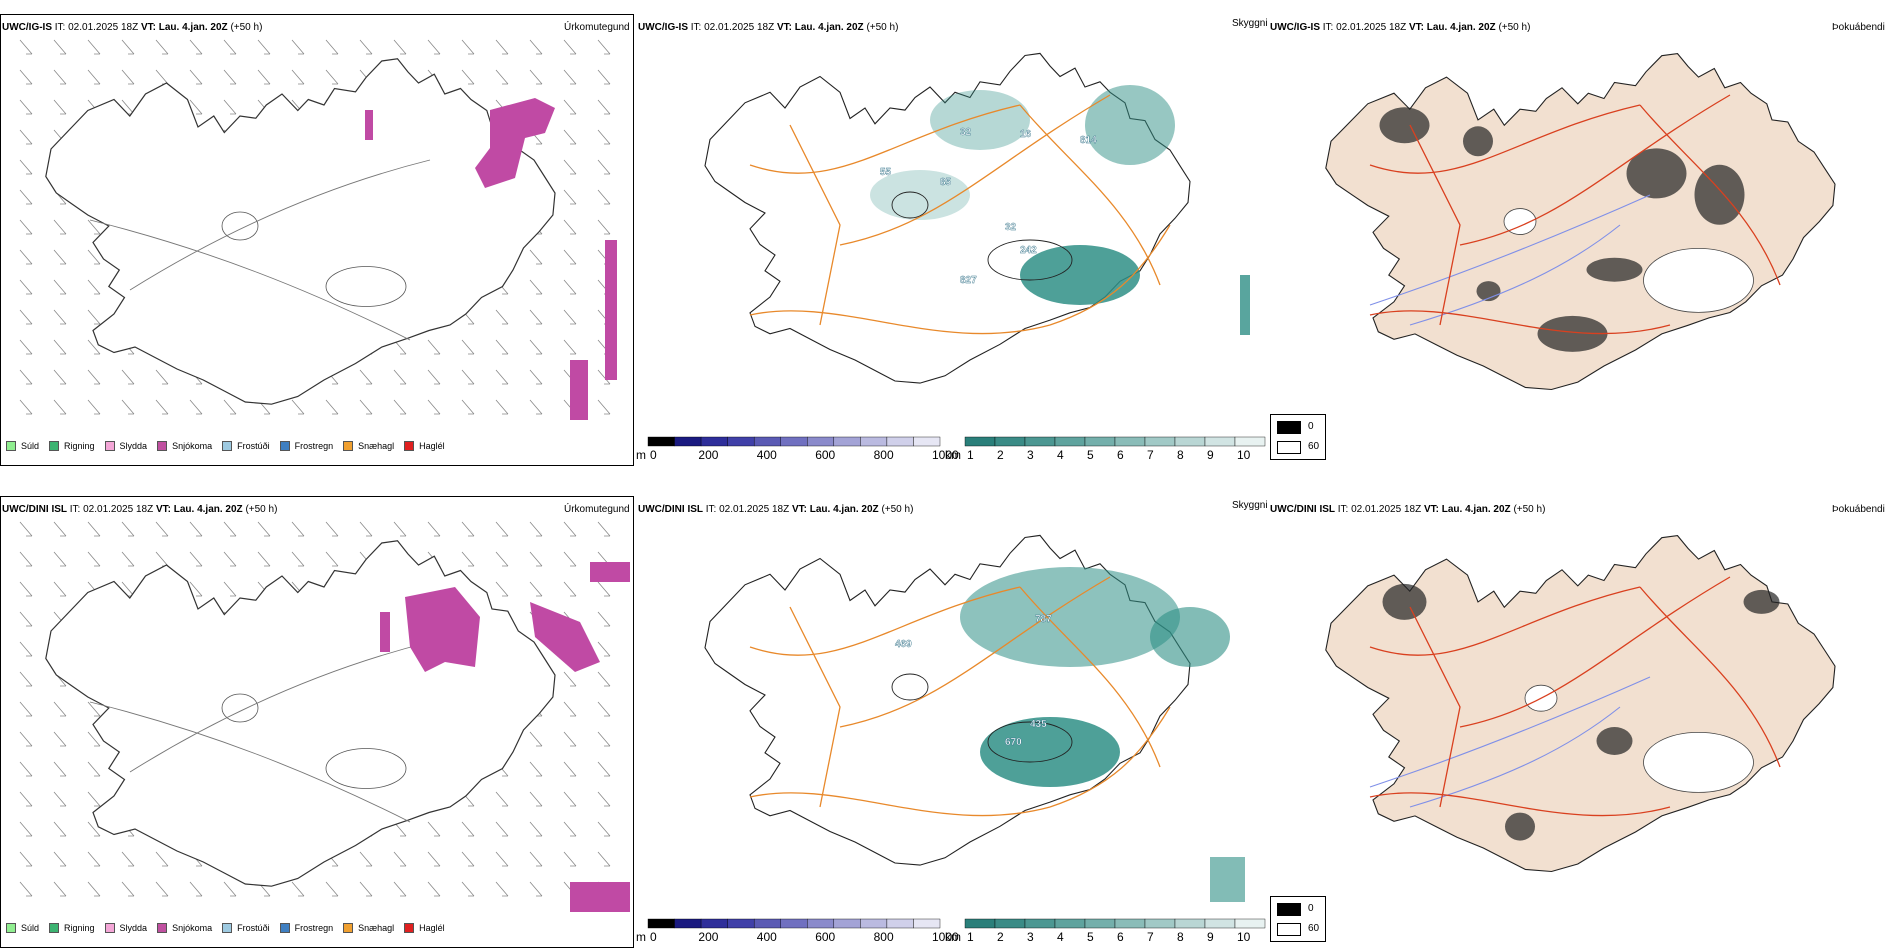 The height and width of the screenshot is (950, 1900). What do you see at coordinates (1719, 194) in the screenshot?
I see `fog-dark-area` at bounding box center [1719, 194].